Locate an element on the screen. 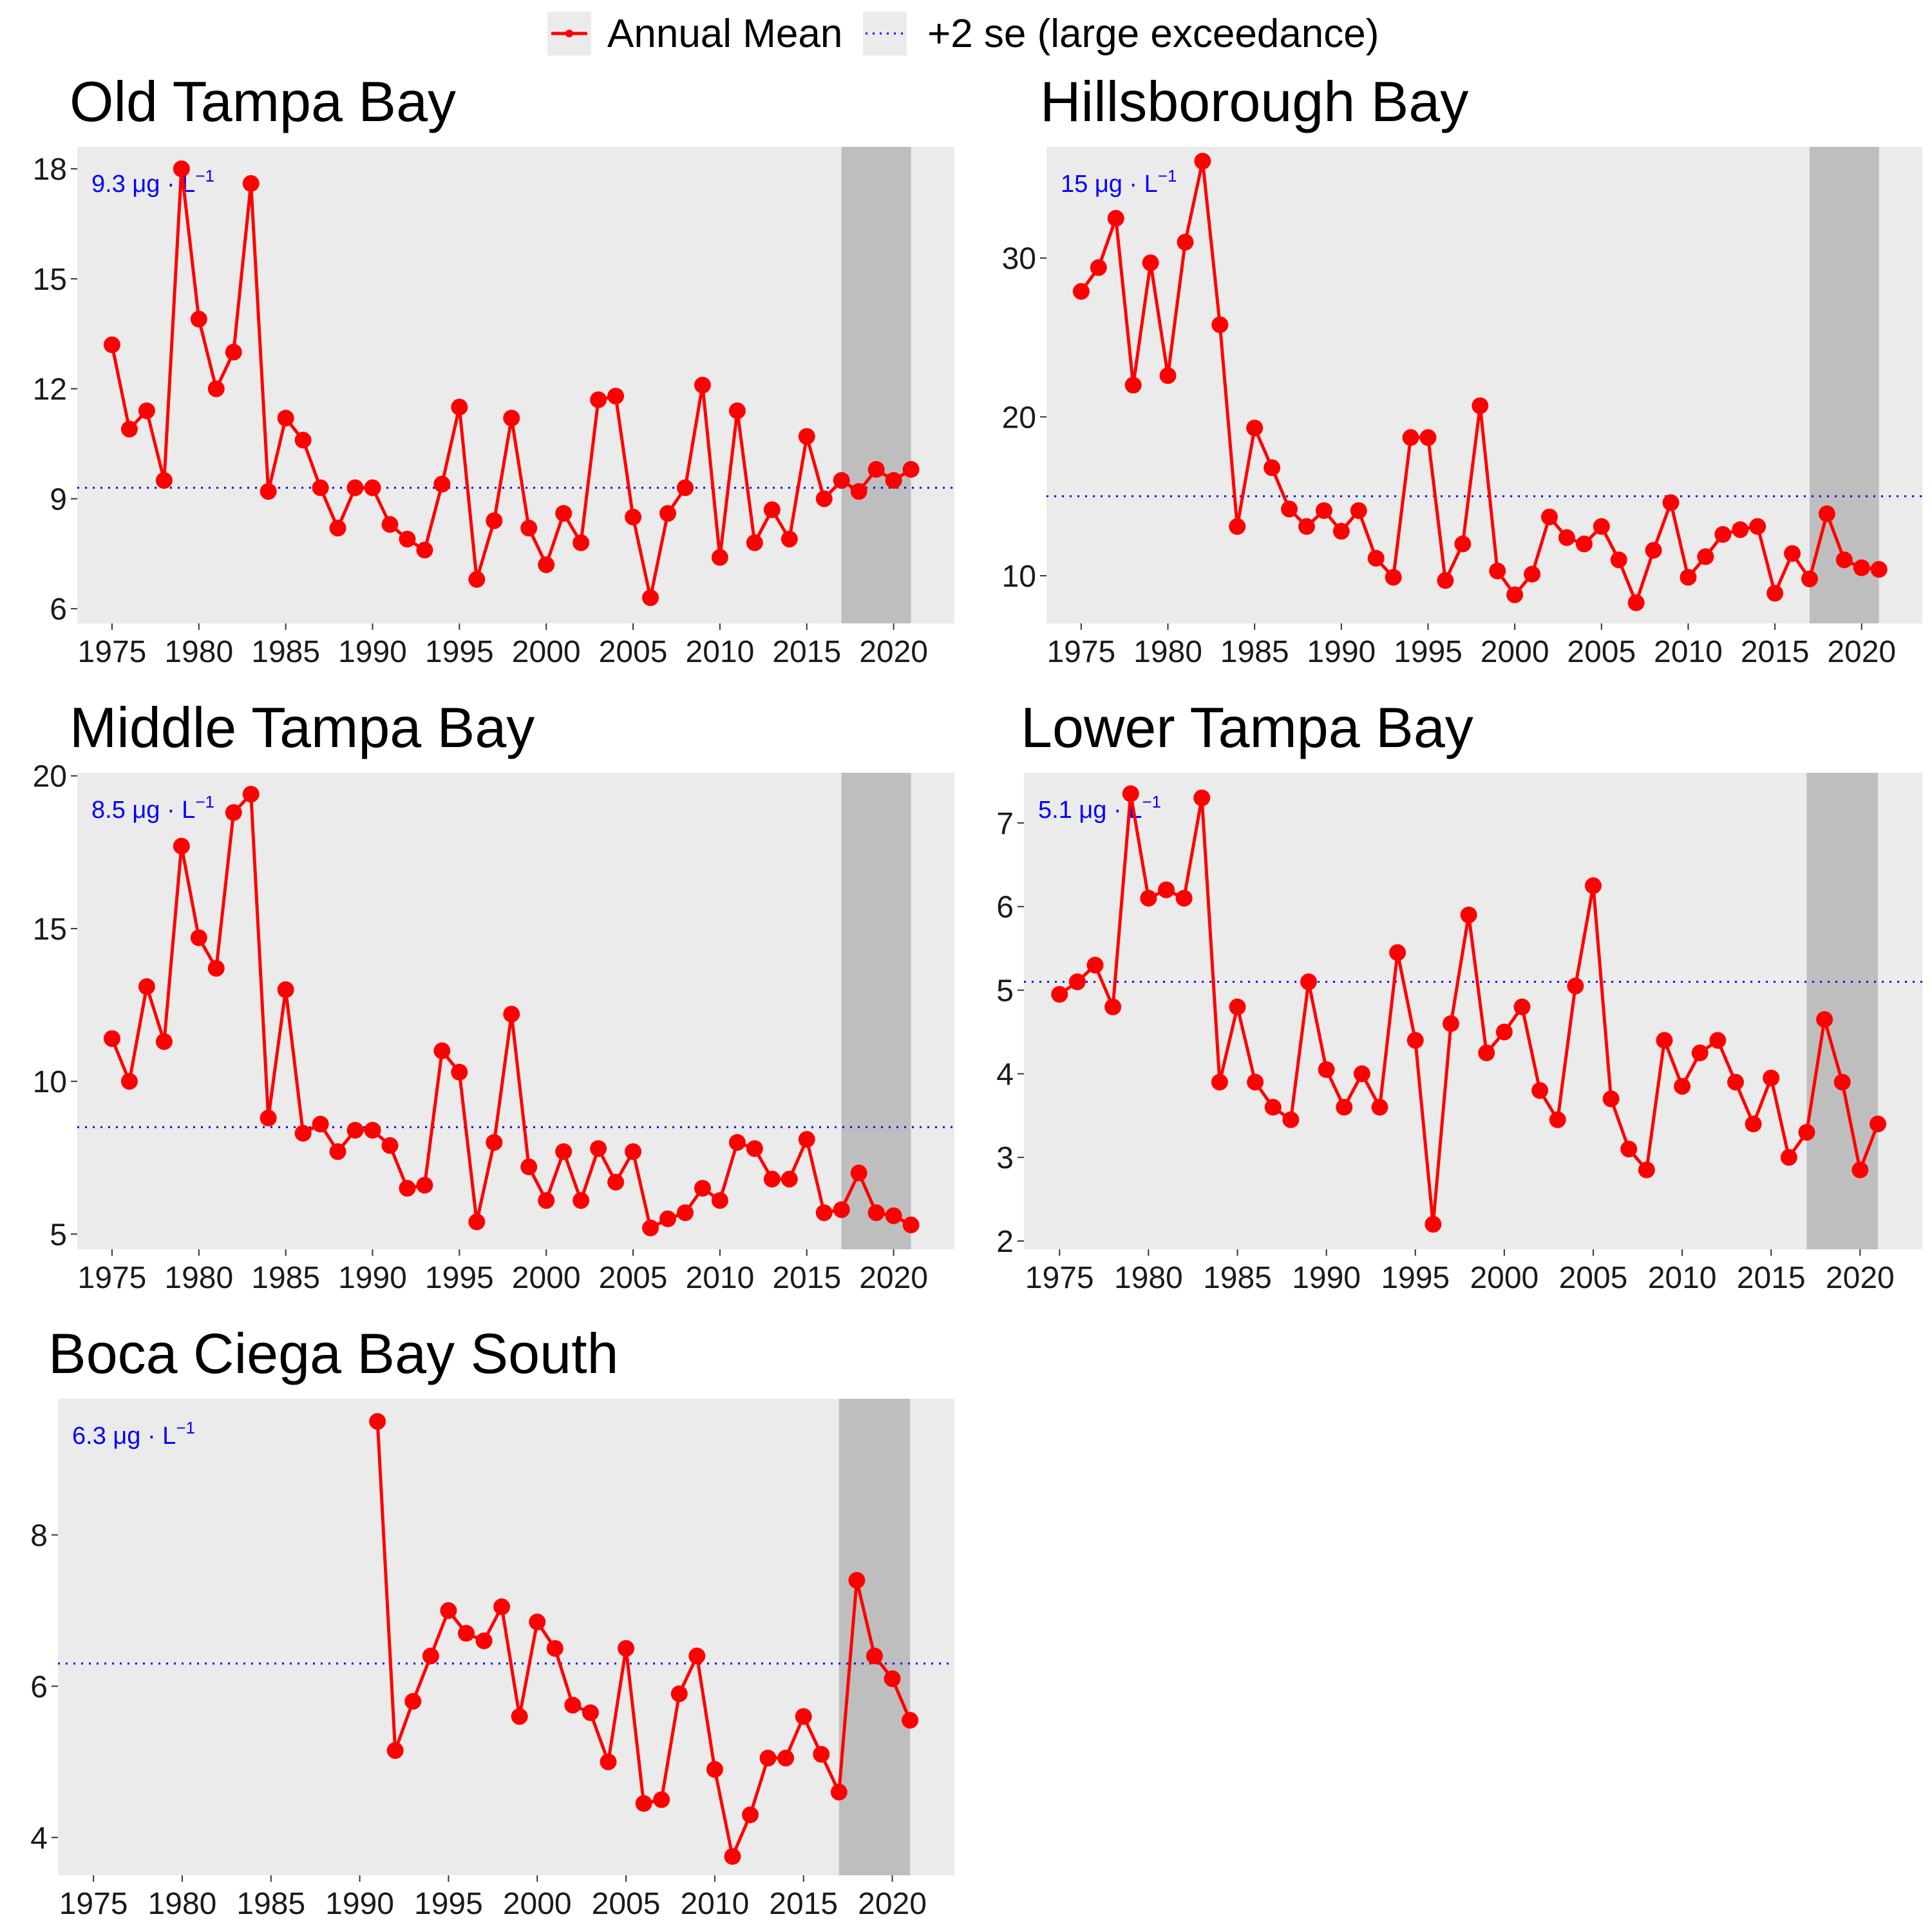 The height and width of the screenshot is (1932, 1932). y-tick-label: 9 is located at coordinates (58, 499).